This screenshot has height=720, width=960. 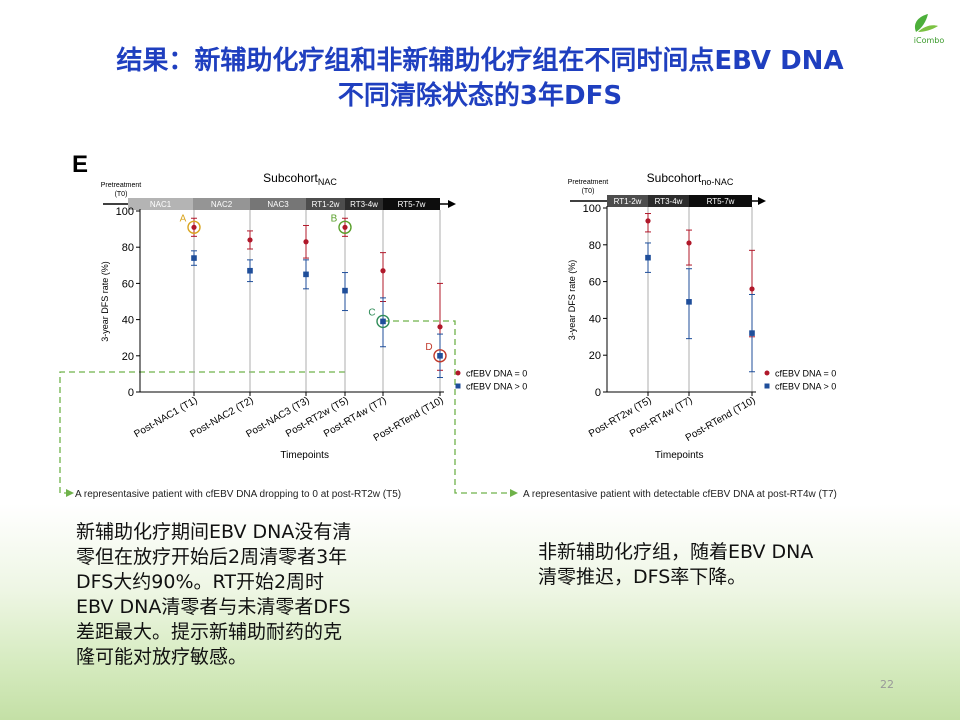 I want to click on phase-label: NAC1, so click(x=161, y=204).